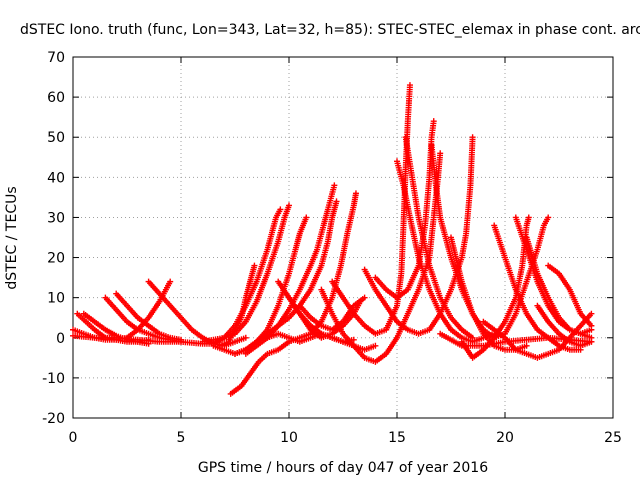 Image resolution: width=640 pixels, height=480 pixels. I want to click on y-axis-label: dSTEC / TECUs, so click(12, 237).